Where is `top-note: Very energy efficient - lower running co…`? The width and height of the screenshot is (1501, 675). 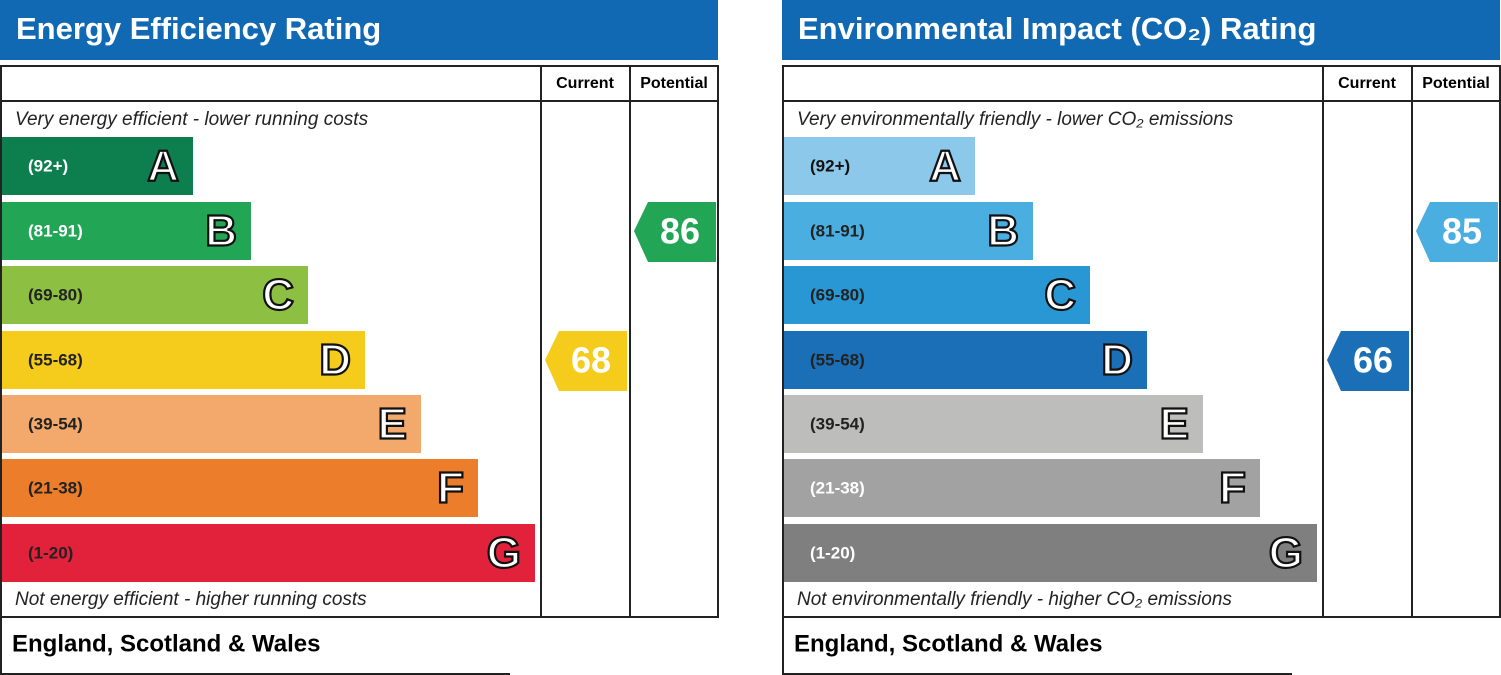 top-note: Very energy efficient - lower running co… is located at coordinates (192, 119).